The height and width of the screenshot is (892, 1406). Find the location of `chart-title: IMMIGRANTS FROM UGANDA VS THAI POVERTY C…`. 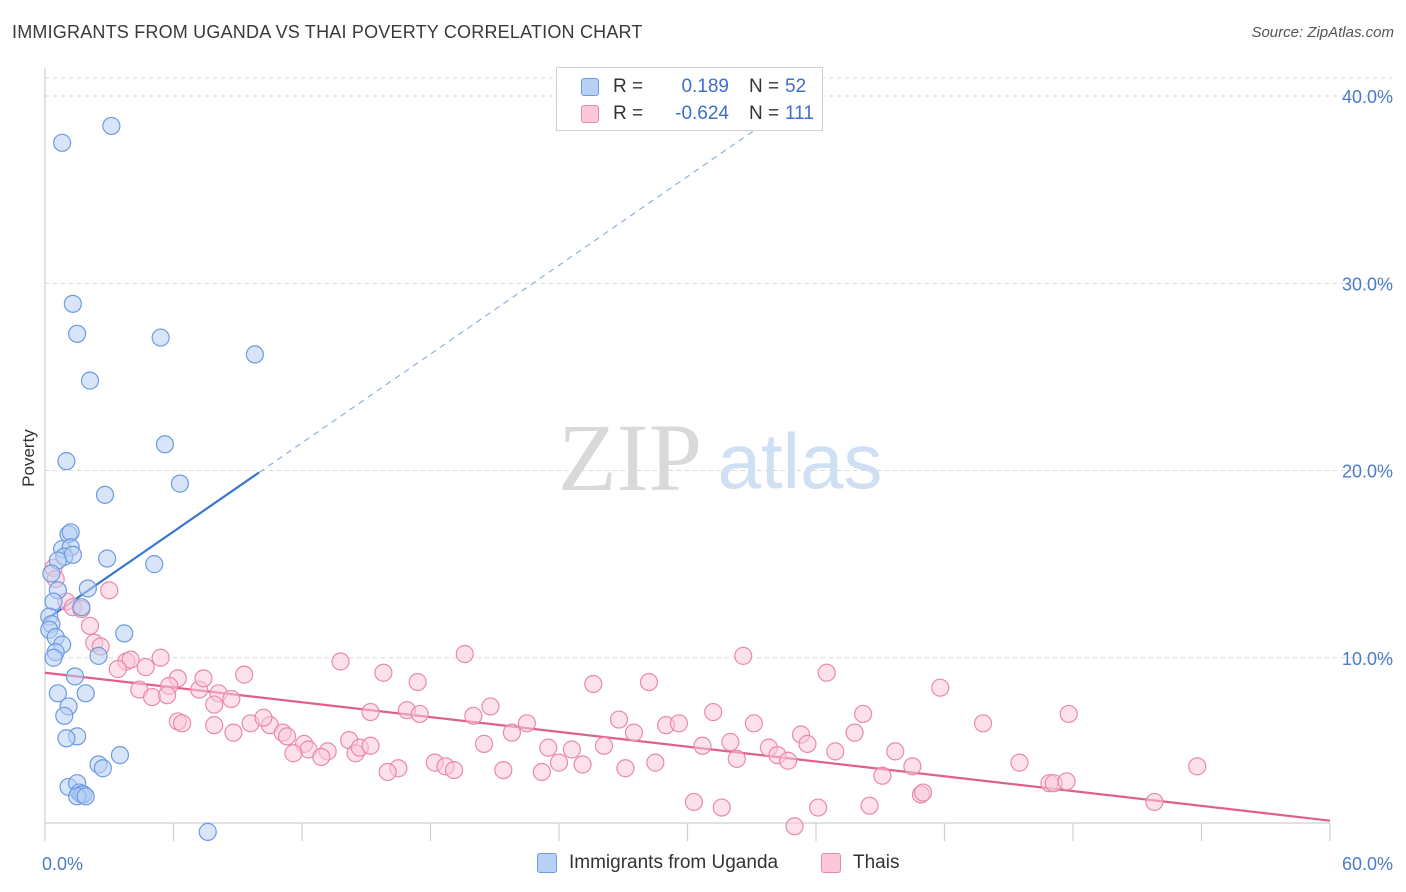

chart-title: IMMIGRANTS FROM UGANDA VS THAI POVERTY C… is located at coordinates (327, 32).